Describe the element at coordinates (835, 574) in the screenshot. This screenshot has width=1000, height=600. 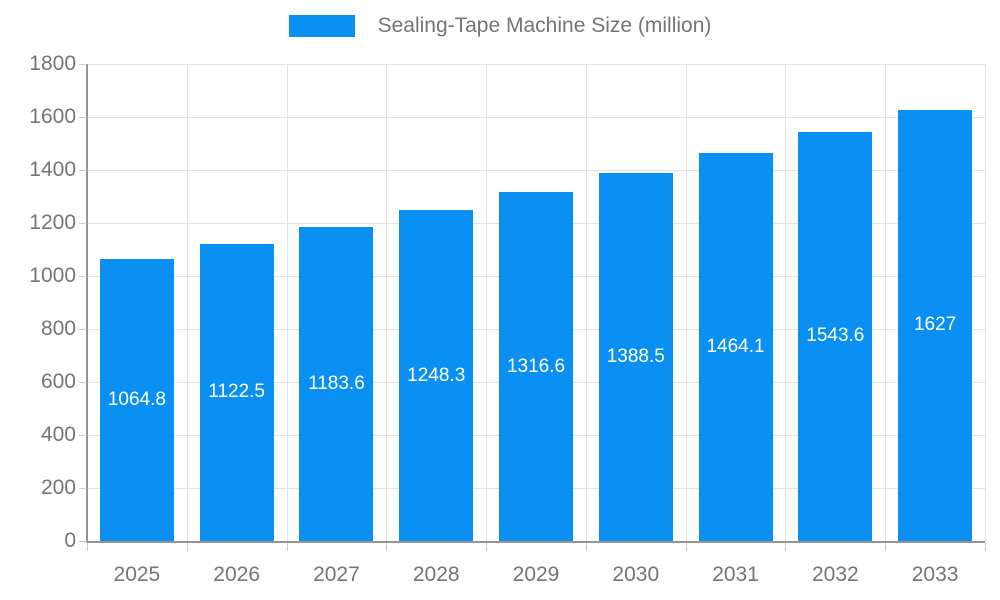
I see `x-tick-label-2032: 2032` at that location.